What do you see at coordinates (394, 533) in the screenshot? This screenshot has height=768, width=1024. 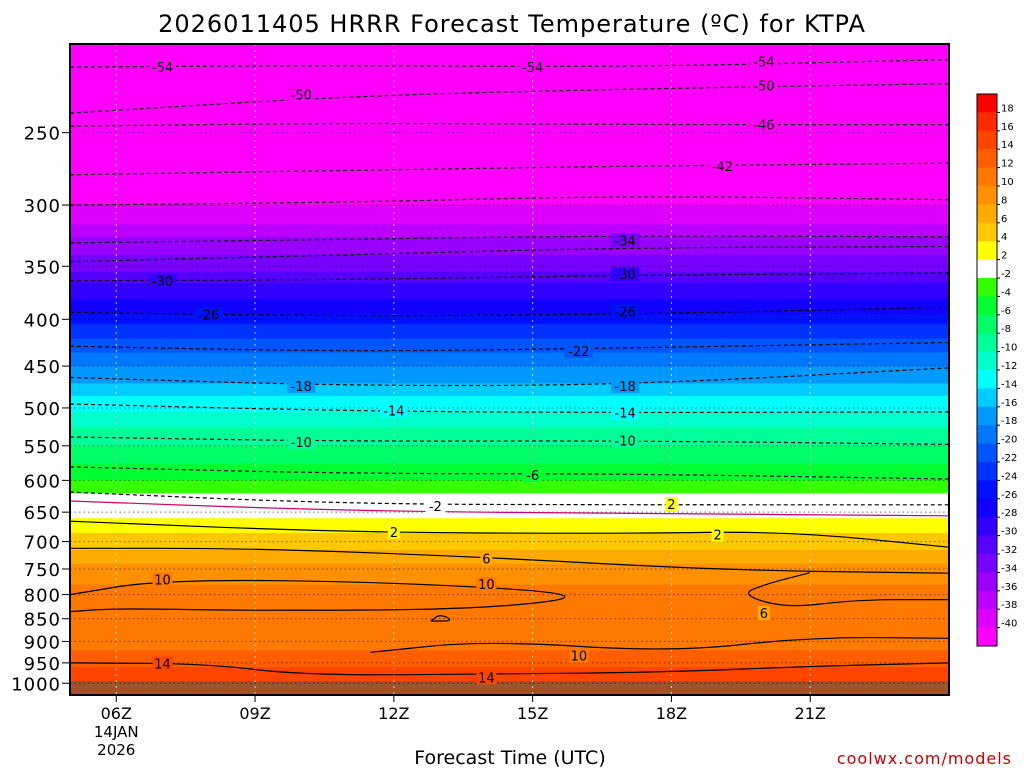 I see `contour-label: 2` at bounding box center [394, 533].